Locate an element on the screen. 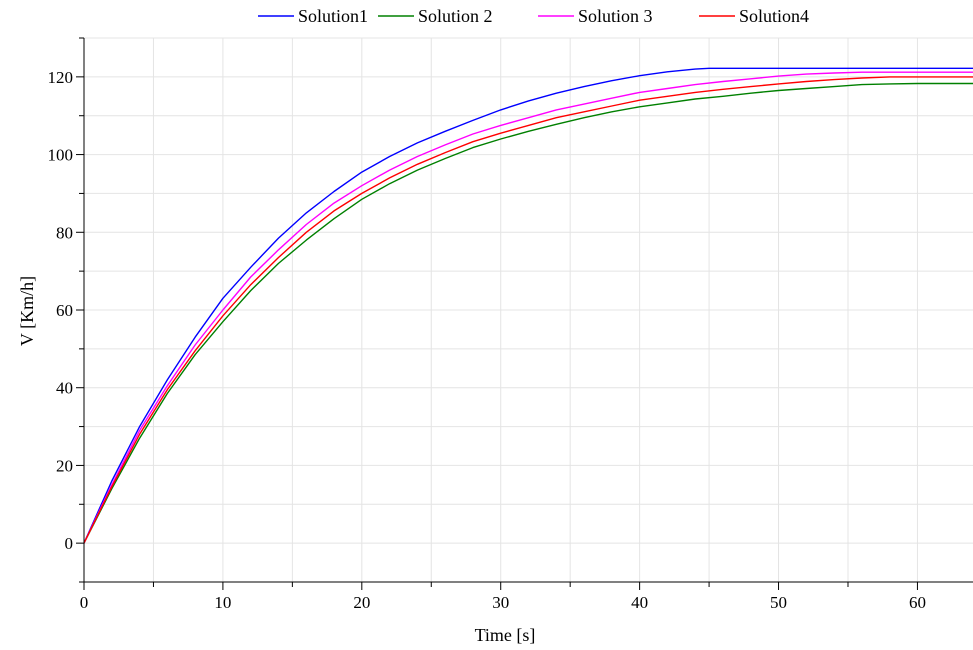 Image resolution: width=973 pixels, height=650 pixels. x-tick-label: 20 is located at coordinates (361, 602).